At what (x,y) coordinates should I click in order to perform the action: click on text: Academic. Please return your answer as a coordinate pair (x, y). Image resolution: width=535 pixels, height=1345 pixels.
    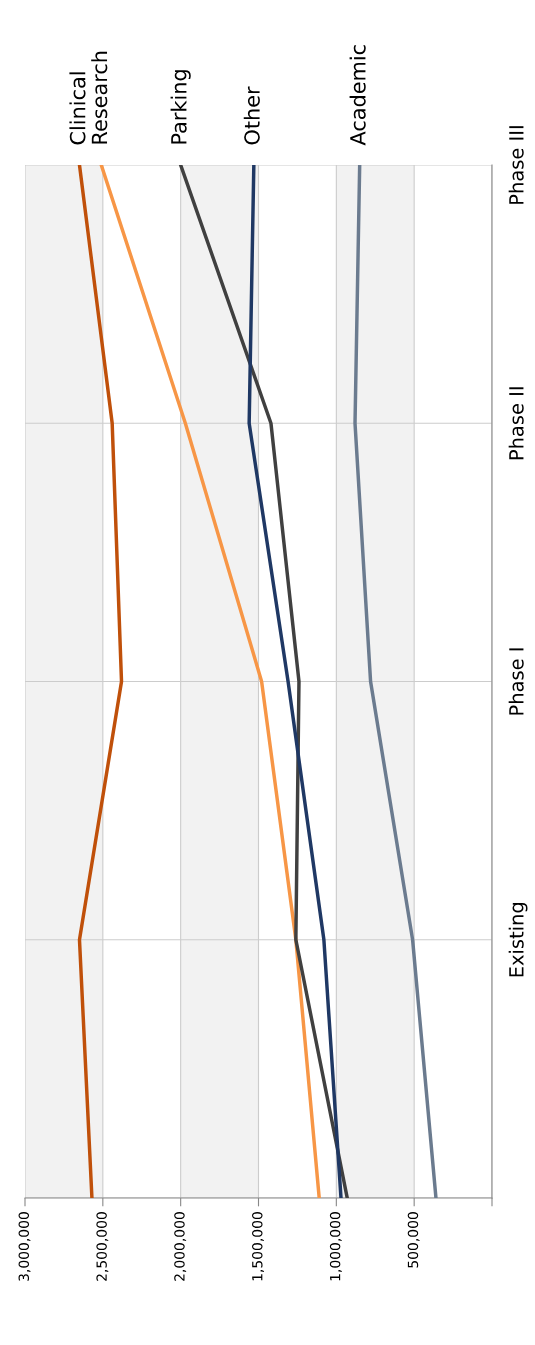
    Looking at the image, I should click on (357, 95).